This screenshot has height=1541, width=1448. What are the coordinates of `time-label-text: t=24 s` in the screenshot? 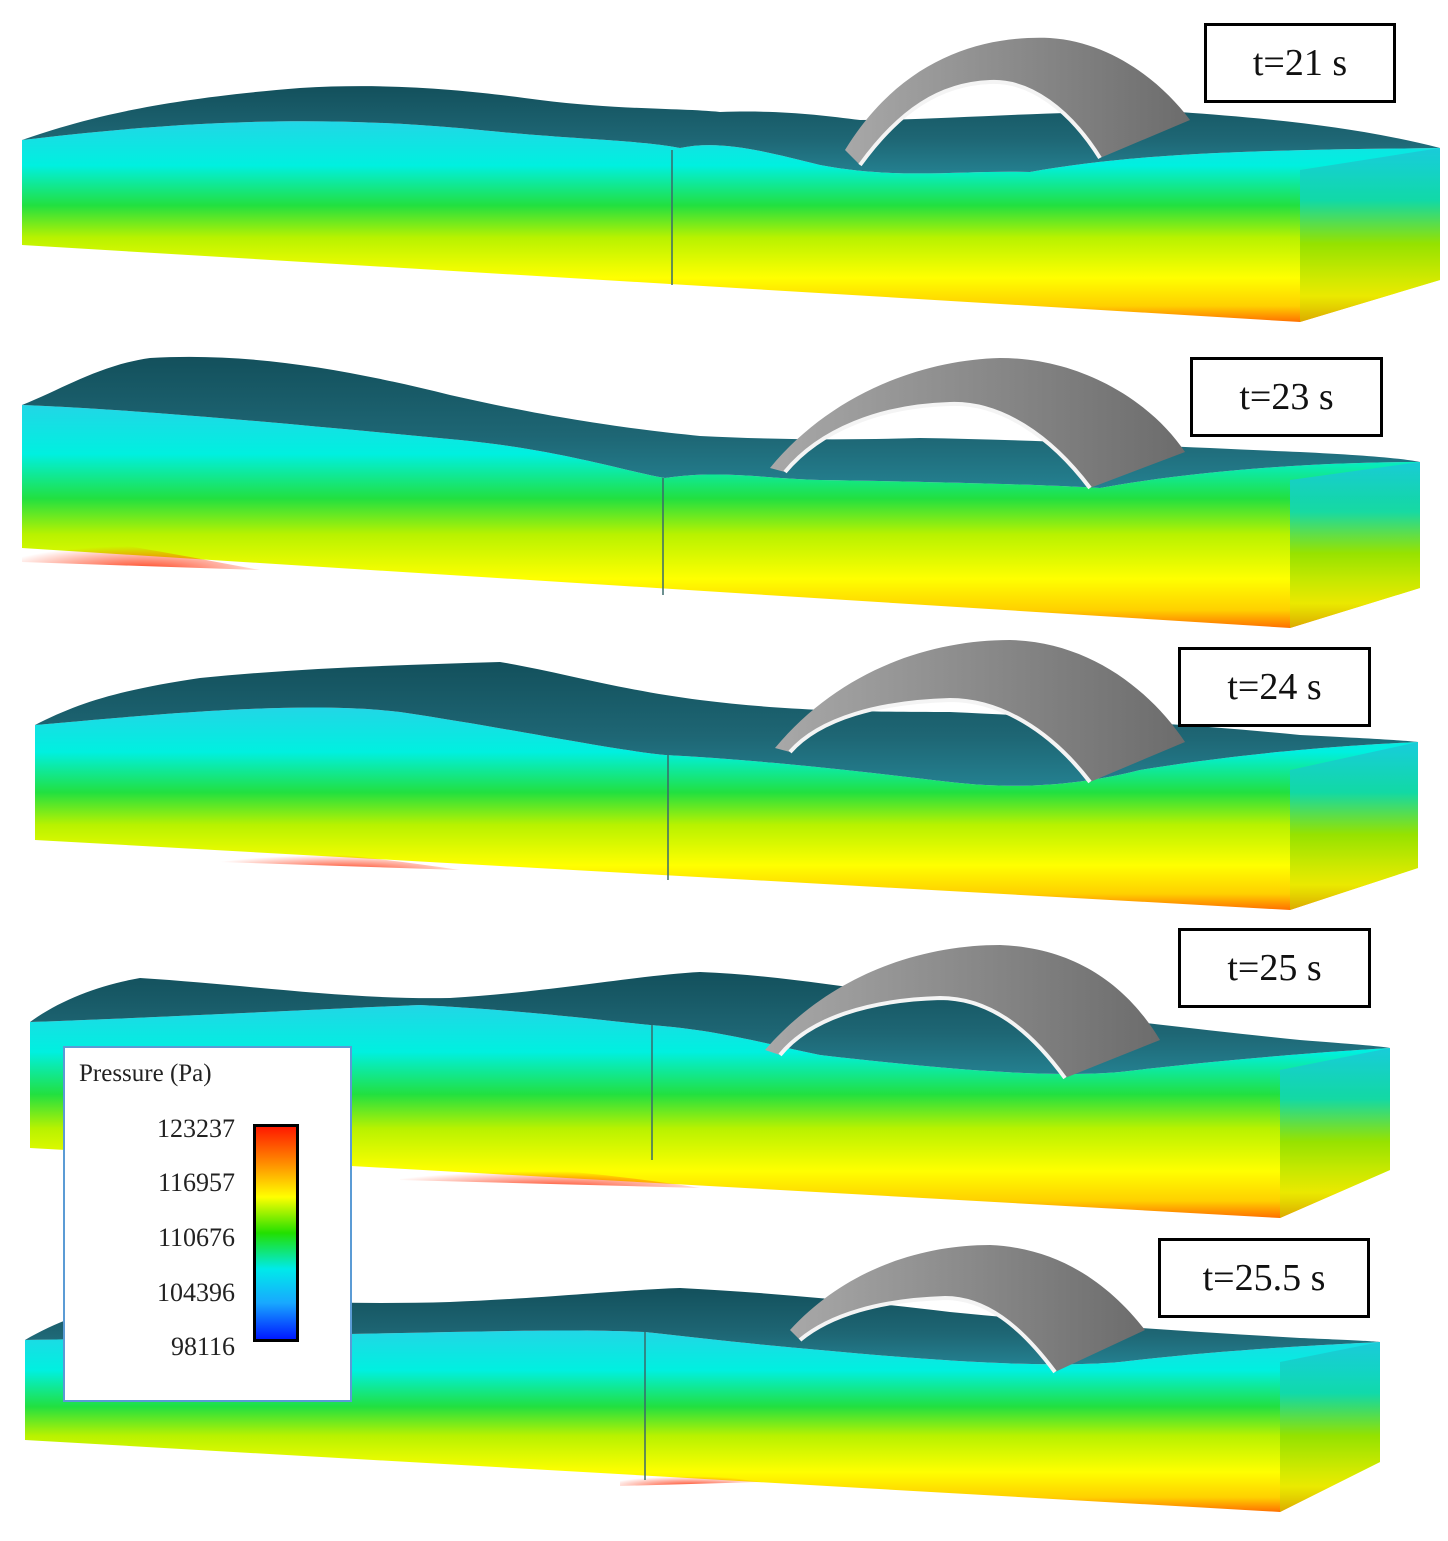 It's located at (1274, 687).